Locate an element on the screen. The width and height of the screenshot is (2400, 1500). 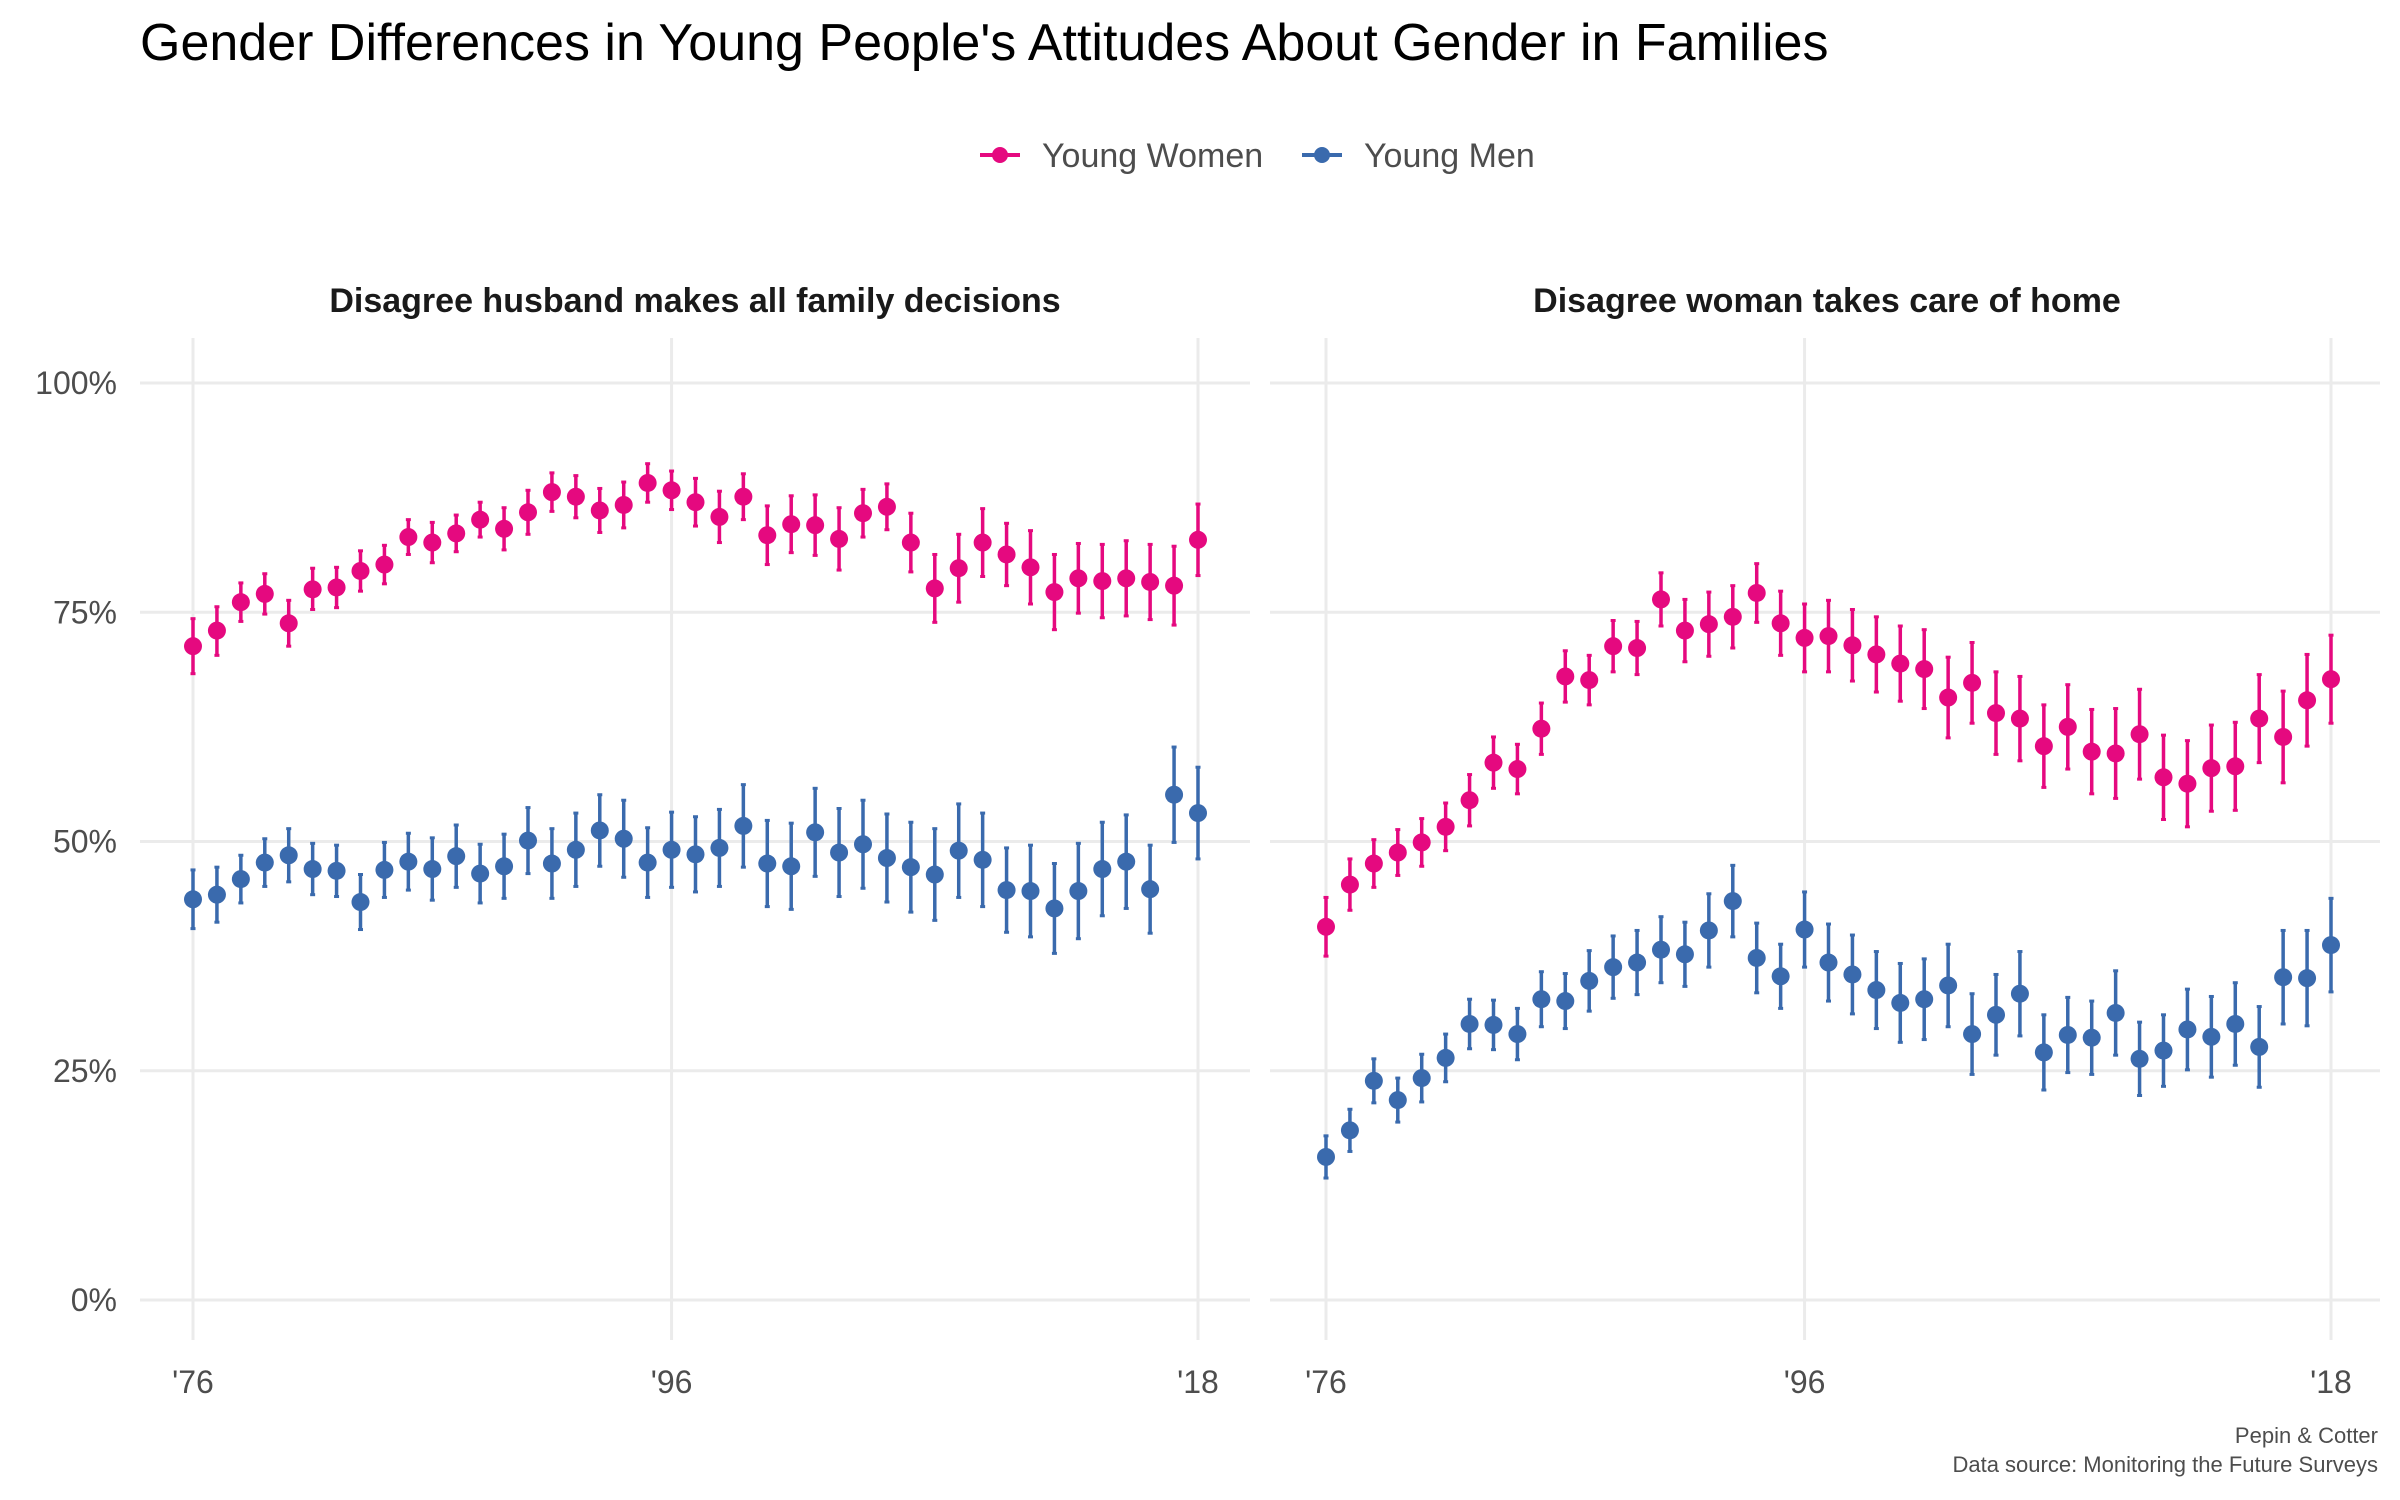
y-tick-label: 100% is located at coordinates (76, 383).